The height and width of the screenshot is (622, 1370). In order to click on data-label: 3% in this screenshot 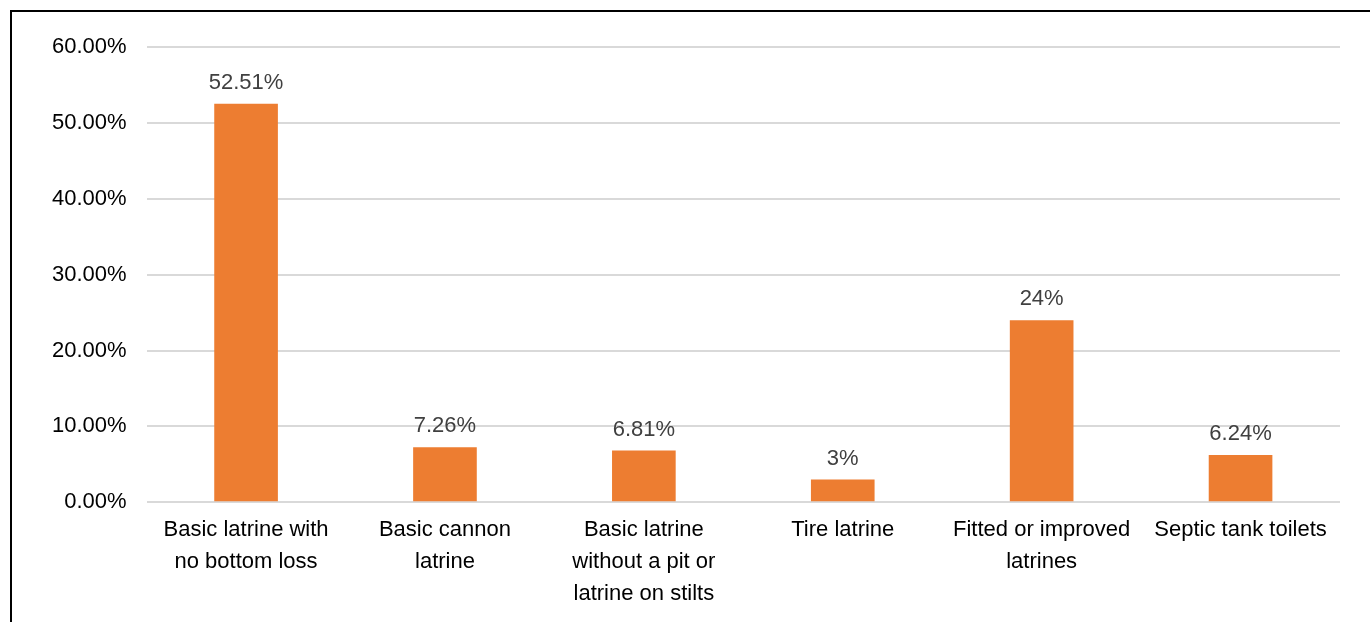, I will do `click(842, 457)`.